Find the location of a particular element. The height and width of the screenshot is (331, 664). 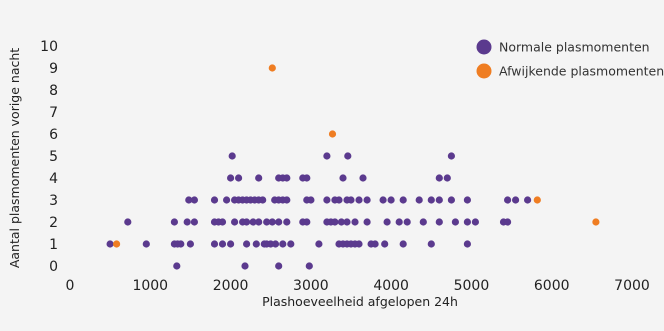

legend-marker-abnormal is located at coordinates (484, 71).